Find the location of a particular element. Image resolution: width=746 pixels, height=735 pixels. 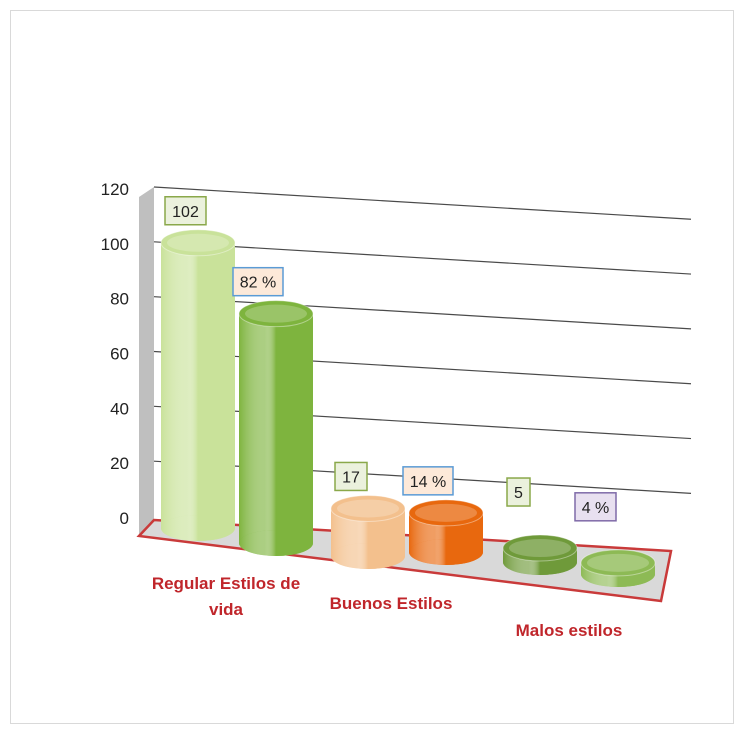

data-label: 5 is located at coordinates (518, 493).